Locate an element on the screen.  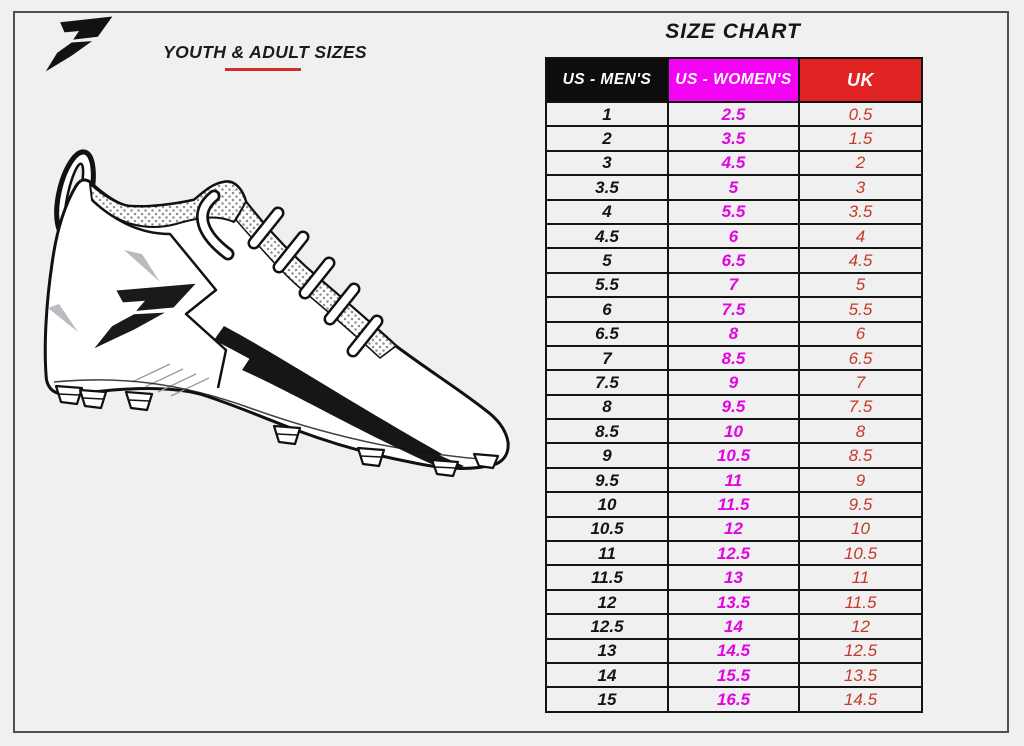
size-row: 1 2.5 0.5 is located at coordinates (734, 114).